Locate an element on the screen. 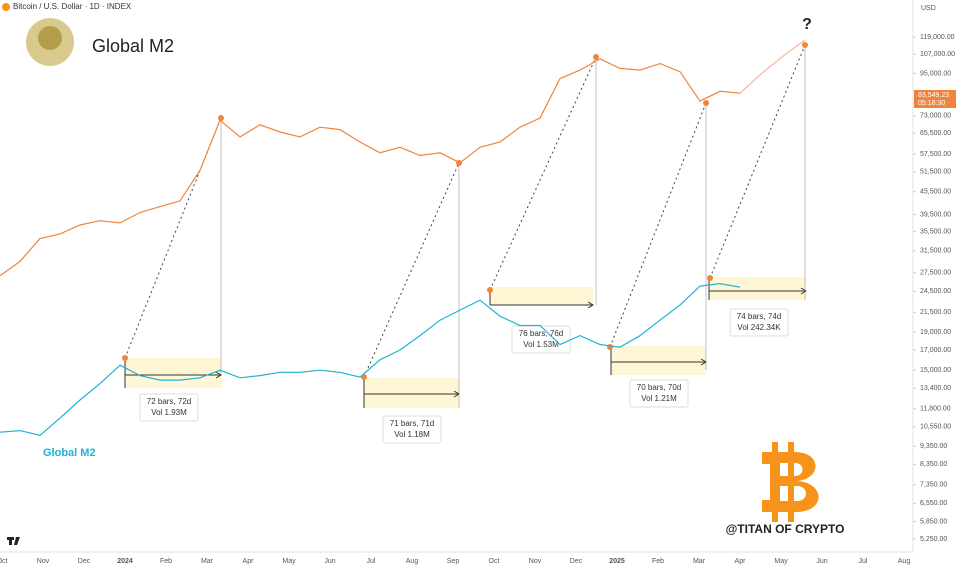  question-mark: ? is located at coordinates (807, 24).